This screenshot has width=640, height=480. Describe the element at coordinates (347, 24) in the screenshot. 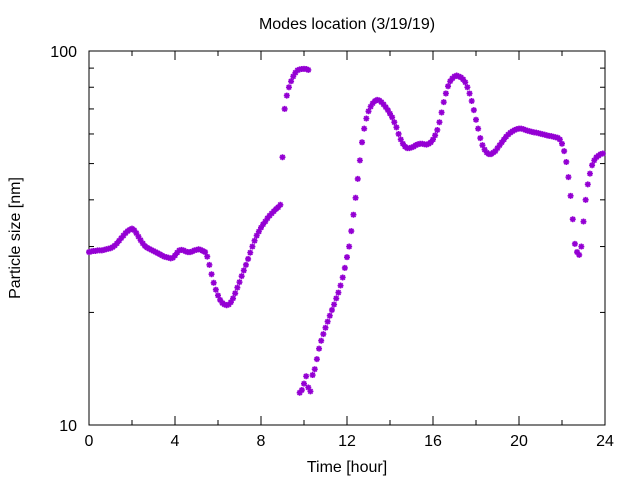

I see `chart-title: Modes location (3/19/19)` at that location.